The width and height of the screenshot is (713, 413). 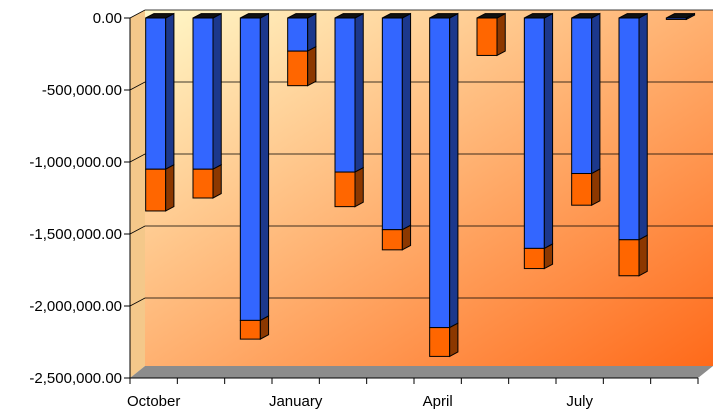 I want to click on side-wall, so click(x=137, y=194).